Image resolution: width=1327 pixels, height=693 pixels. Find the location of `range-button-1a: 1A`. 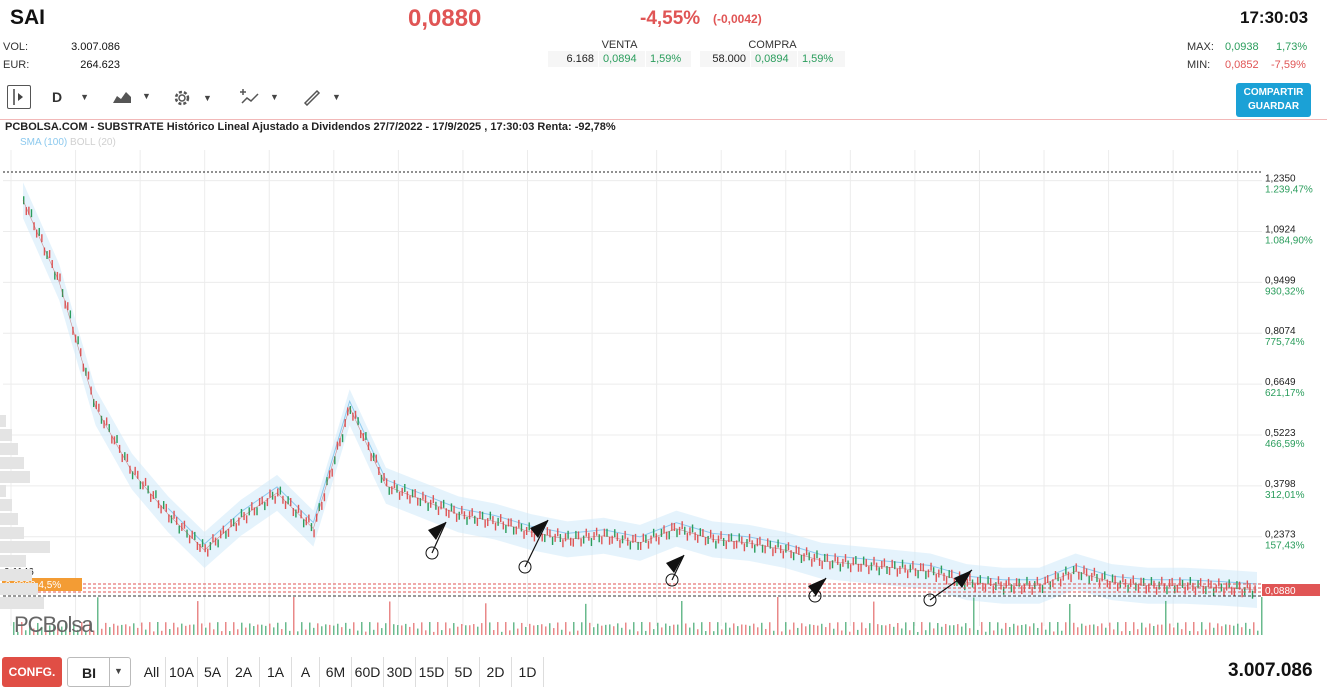

range-button-1a: 1A is located at coordinates (276, 672).